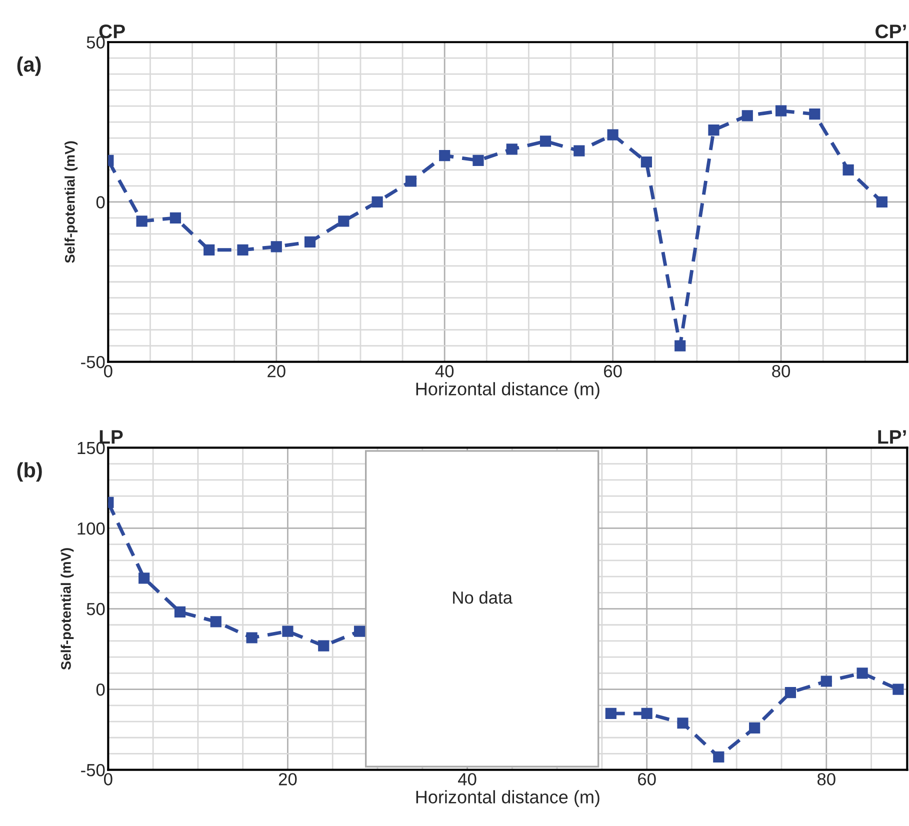  Describe the element at coordinates (29, 66) in the screenshot. I see `text: (a)` at that location.